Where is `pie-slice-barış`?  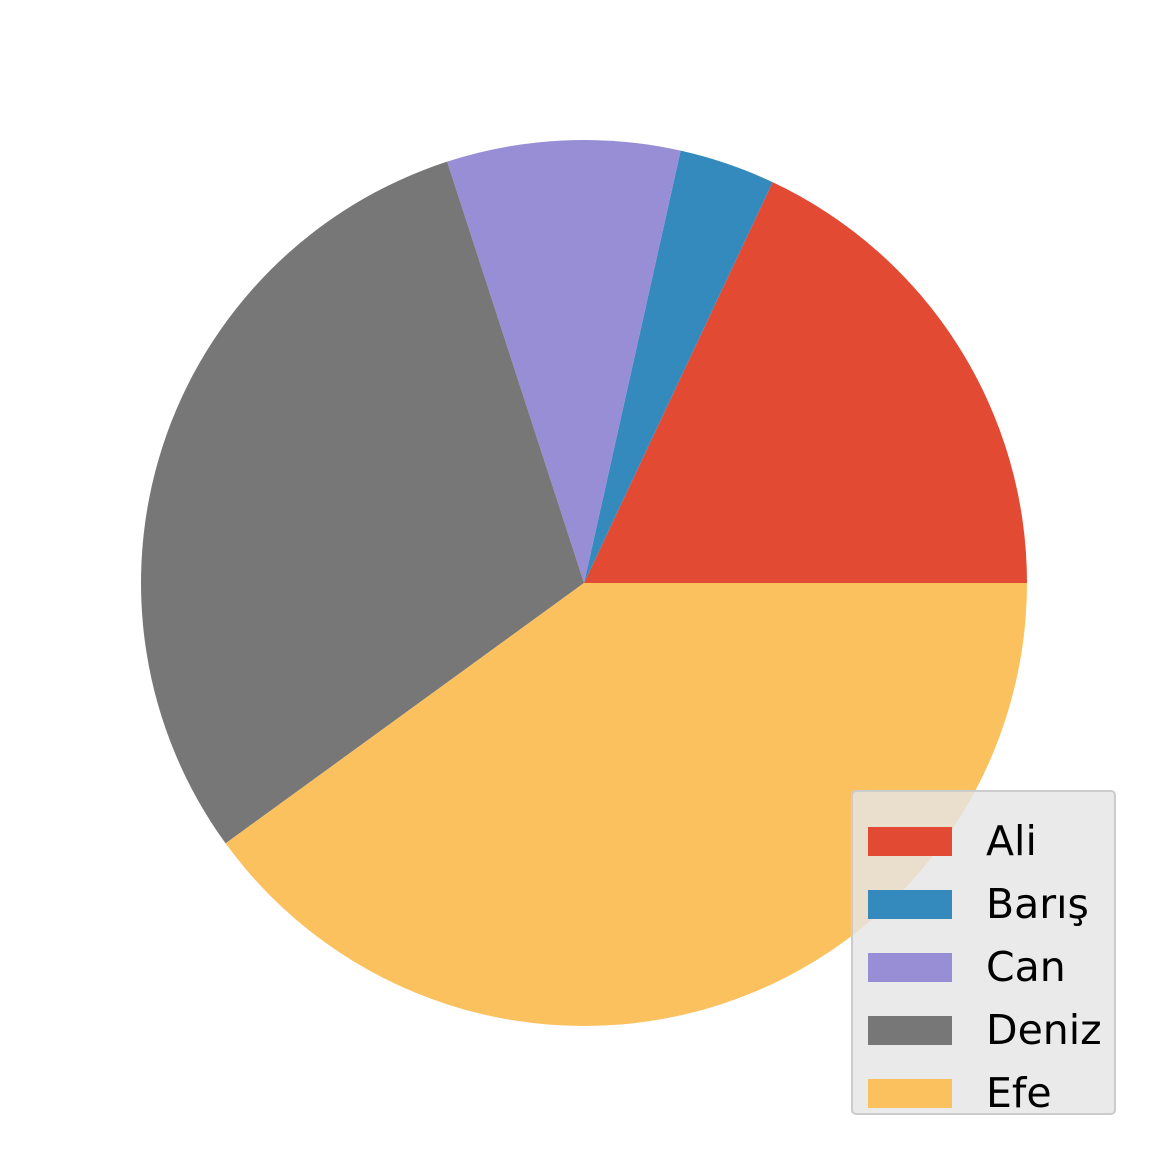
pie-slice-barış is located at coordinates (678, 366).